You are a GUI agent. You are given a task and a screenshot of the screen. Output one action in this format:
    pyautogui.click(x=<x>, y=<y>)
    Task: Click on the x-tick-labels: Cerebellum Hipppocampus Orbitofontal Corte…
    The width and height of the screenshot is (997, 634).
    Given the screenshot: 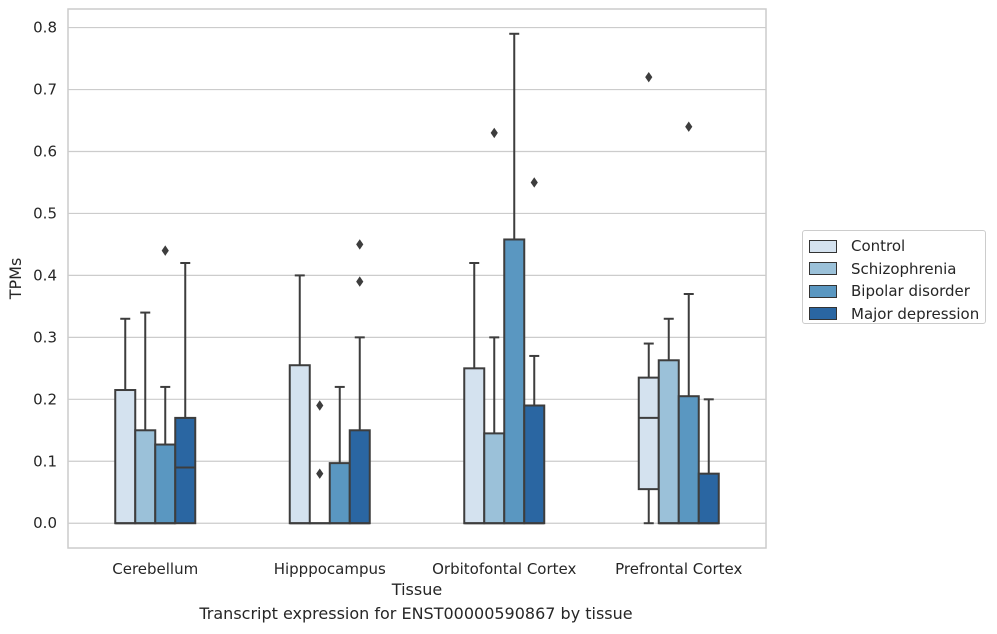 What is the action you would take?
    pyautogui.click(x=427, y=569)
    